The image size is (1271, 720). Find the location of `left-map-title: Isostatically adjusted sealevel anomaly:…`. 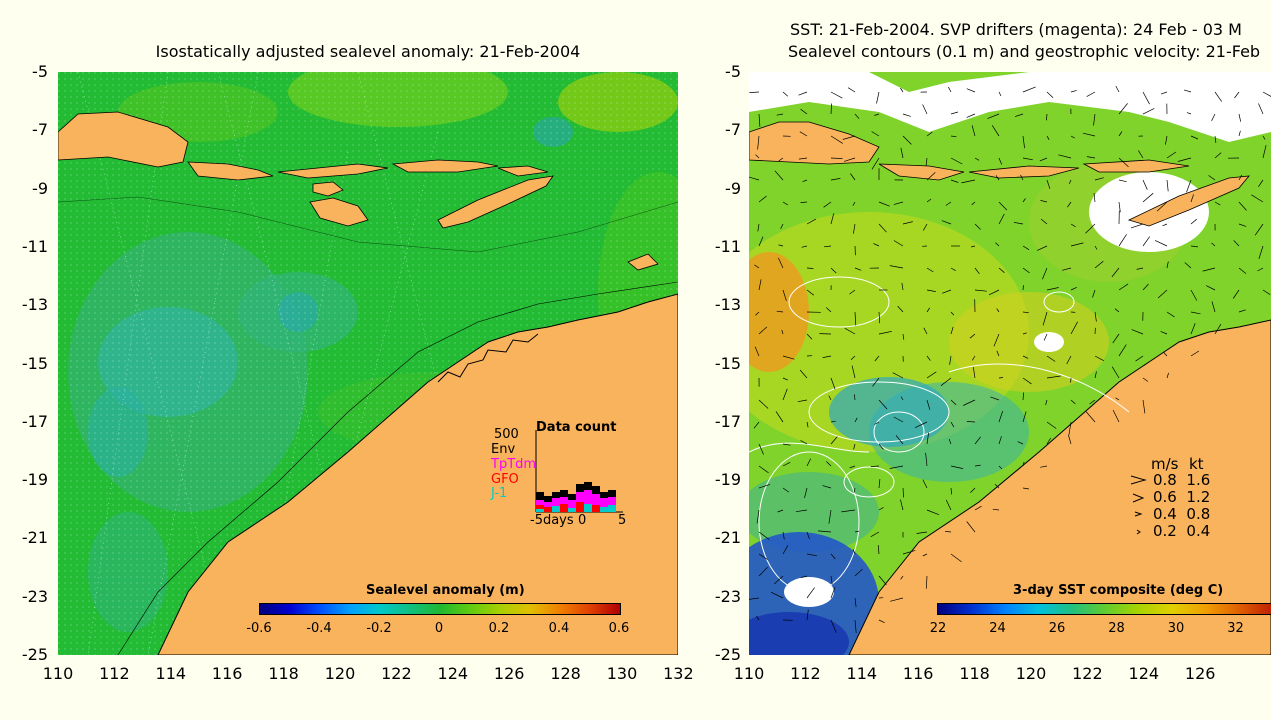

left-map-title: Isostatically adjusted sealevel anomaly:… is located at coordinates (368, 51).